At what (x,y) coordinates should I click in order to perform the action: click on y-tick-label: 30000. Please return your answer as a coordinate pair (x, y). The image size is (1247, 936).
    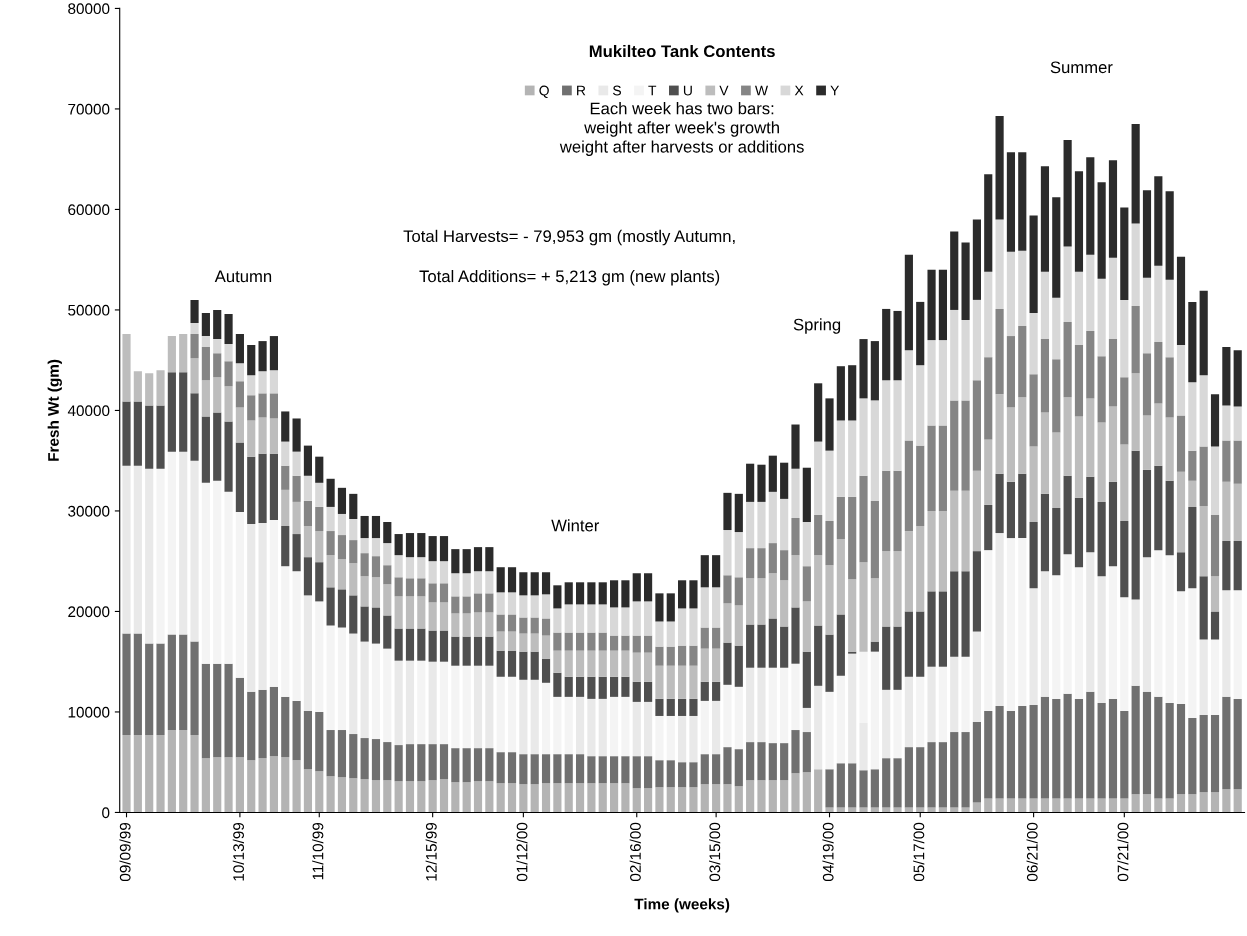
    Looking at the image, I should click on (89, 511).